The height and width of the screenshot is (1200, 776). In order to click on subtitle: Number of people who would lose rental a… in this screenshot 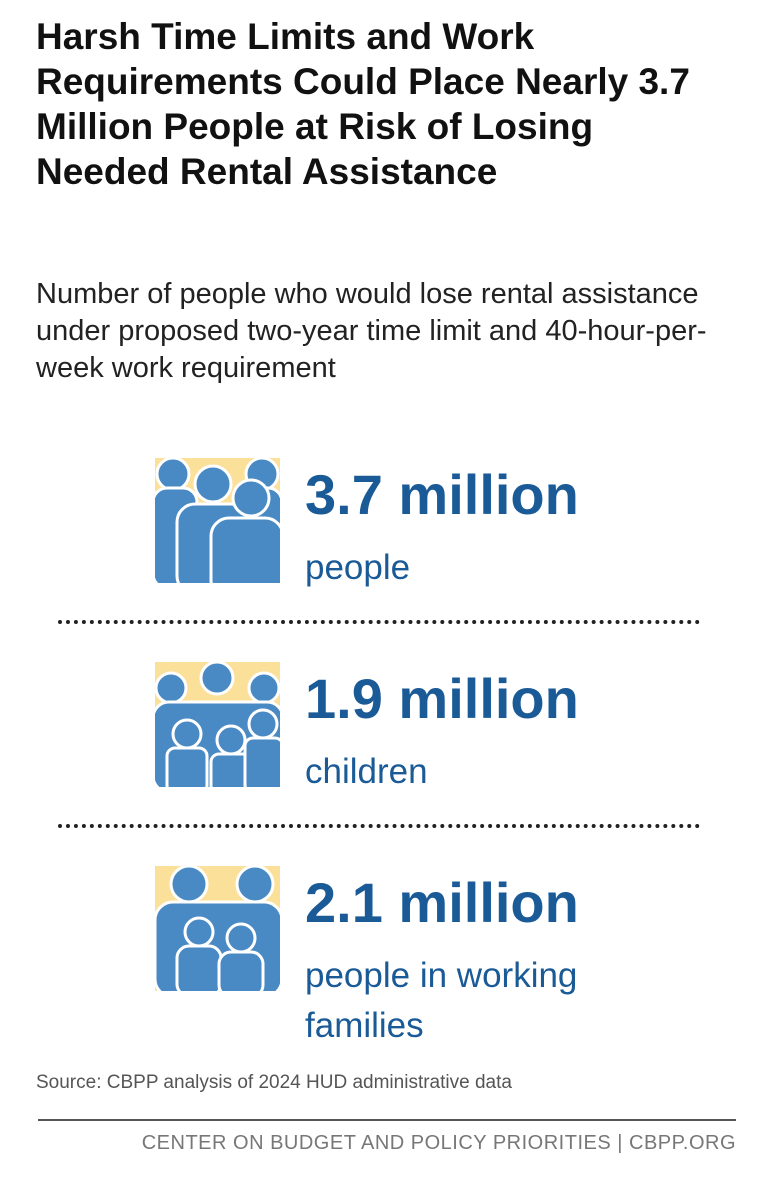, I will do `click(371, 331)`.